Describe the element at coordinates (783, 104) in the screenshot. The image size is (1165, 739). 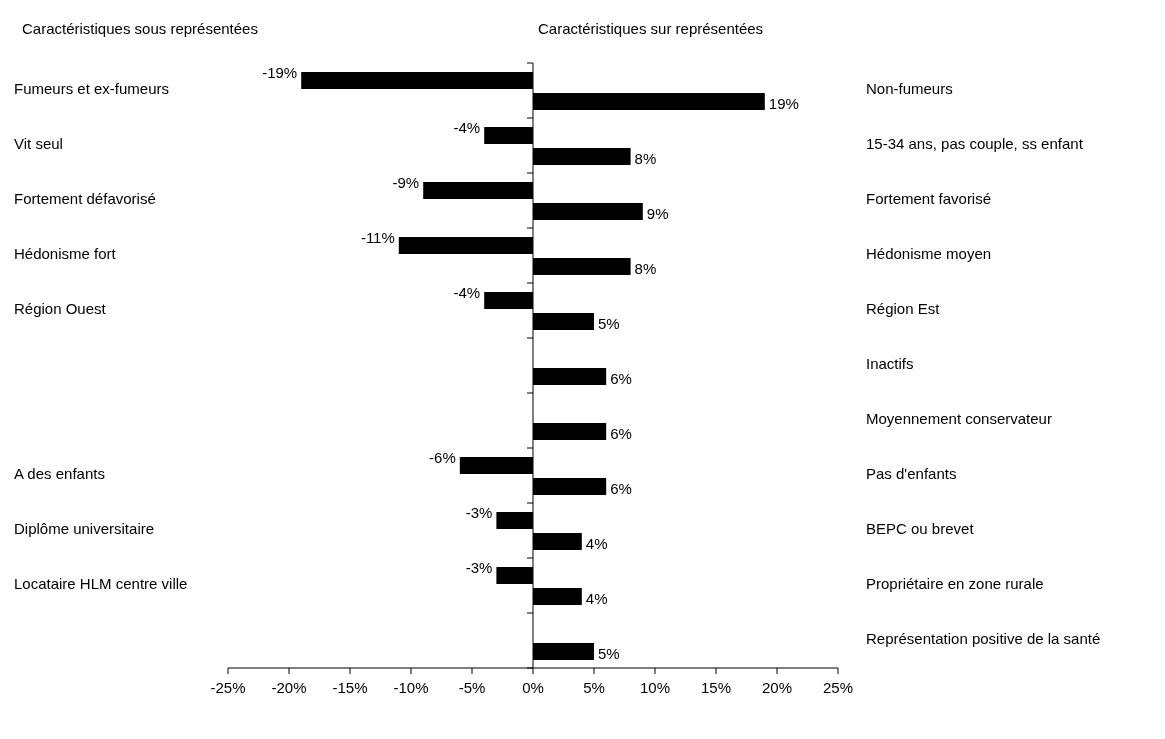
I see `data-label: 19%` at that location.